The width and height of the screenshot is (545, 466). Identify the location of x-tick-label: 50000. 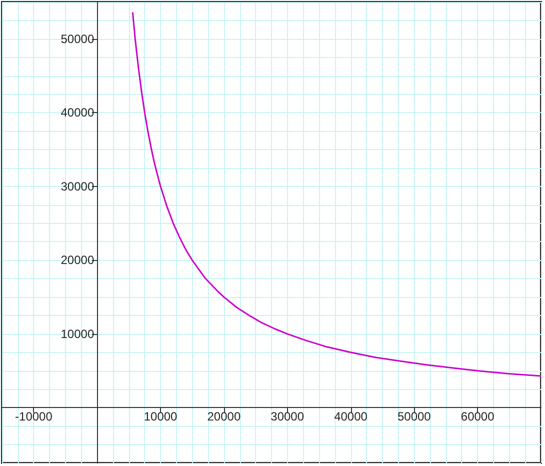
(414, 417).